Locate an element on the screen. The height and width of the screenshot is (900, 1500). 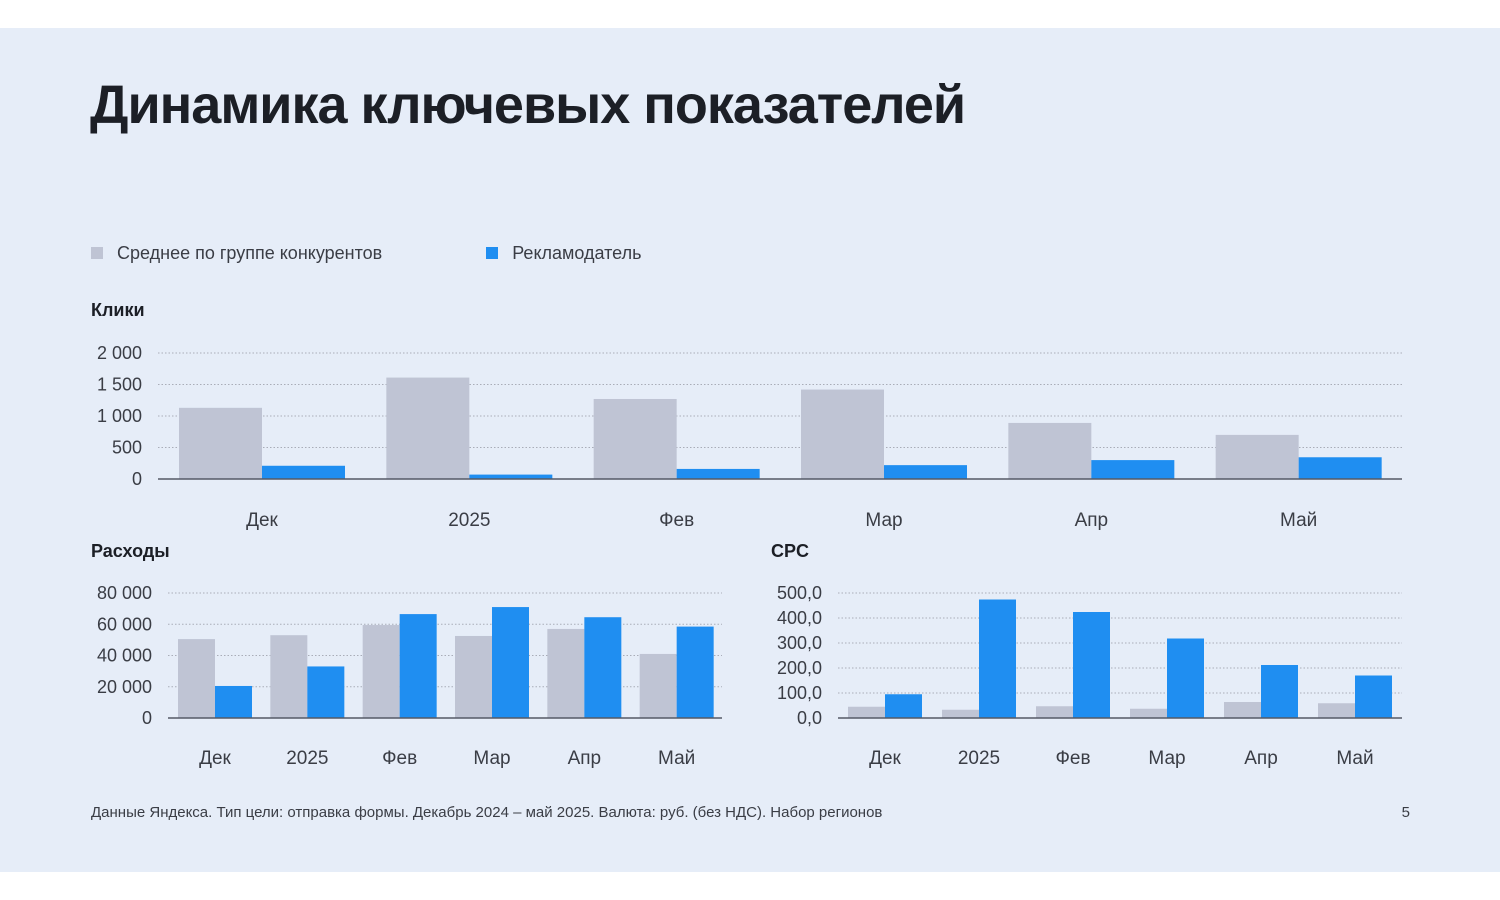
cpc-chart-title: CPC is located at coordinates (790, 551).